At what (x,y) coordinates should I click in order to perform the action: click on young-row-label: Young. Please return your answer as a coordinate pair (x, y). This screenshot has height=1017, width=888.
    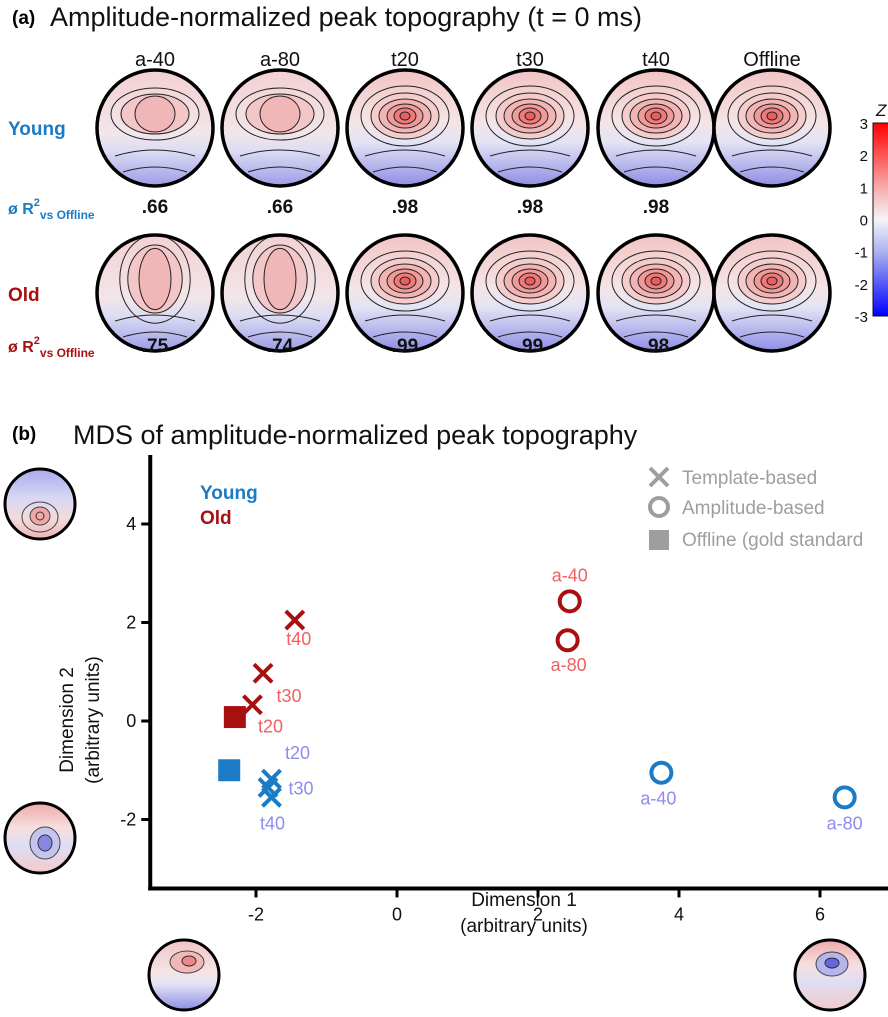
    Looking at the image, I should click on (37, 129).